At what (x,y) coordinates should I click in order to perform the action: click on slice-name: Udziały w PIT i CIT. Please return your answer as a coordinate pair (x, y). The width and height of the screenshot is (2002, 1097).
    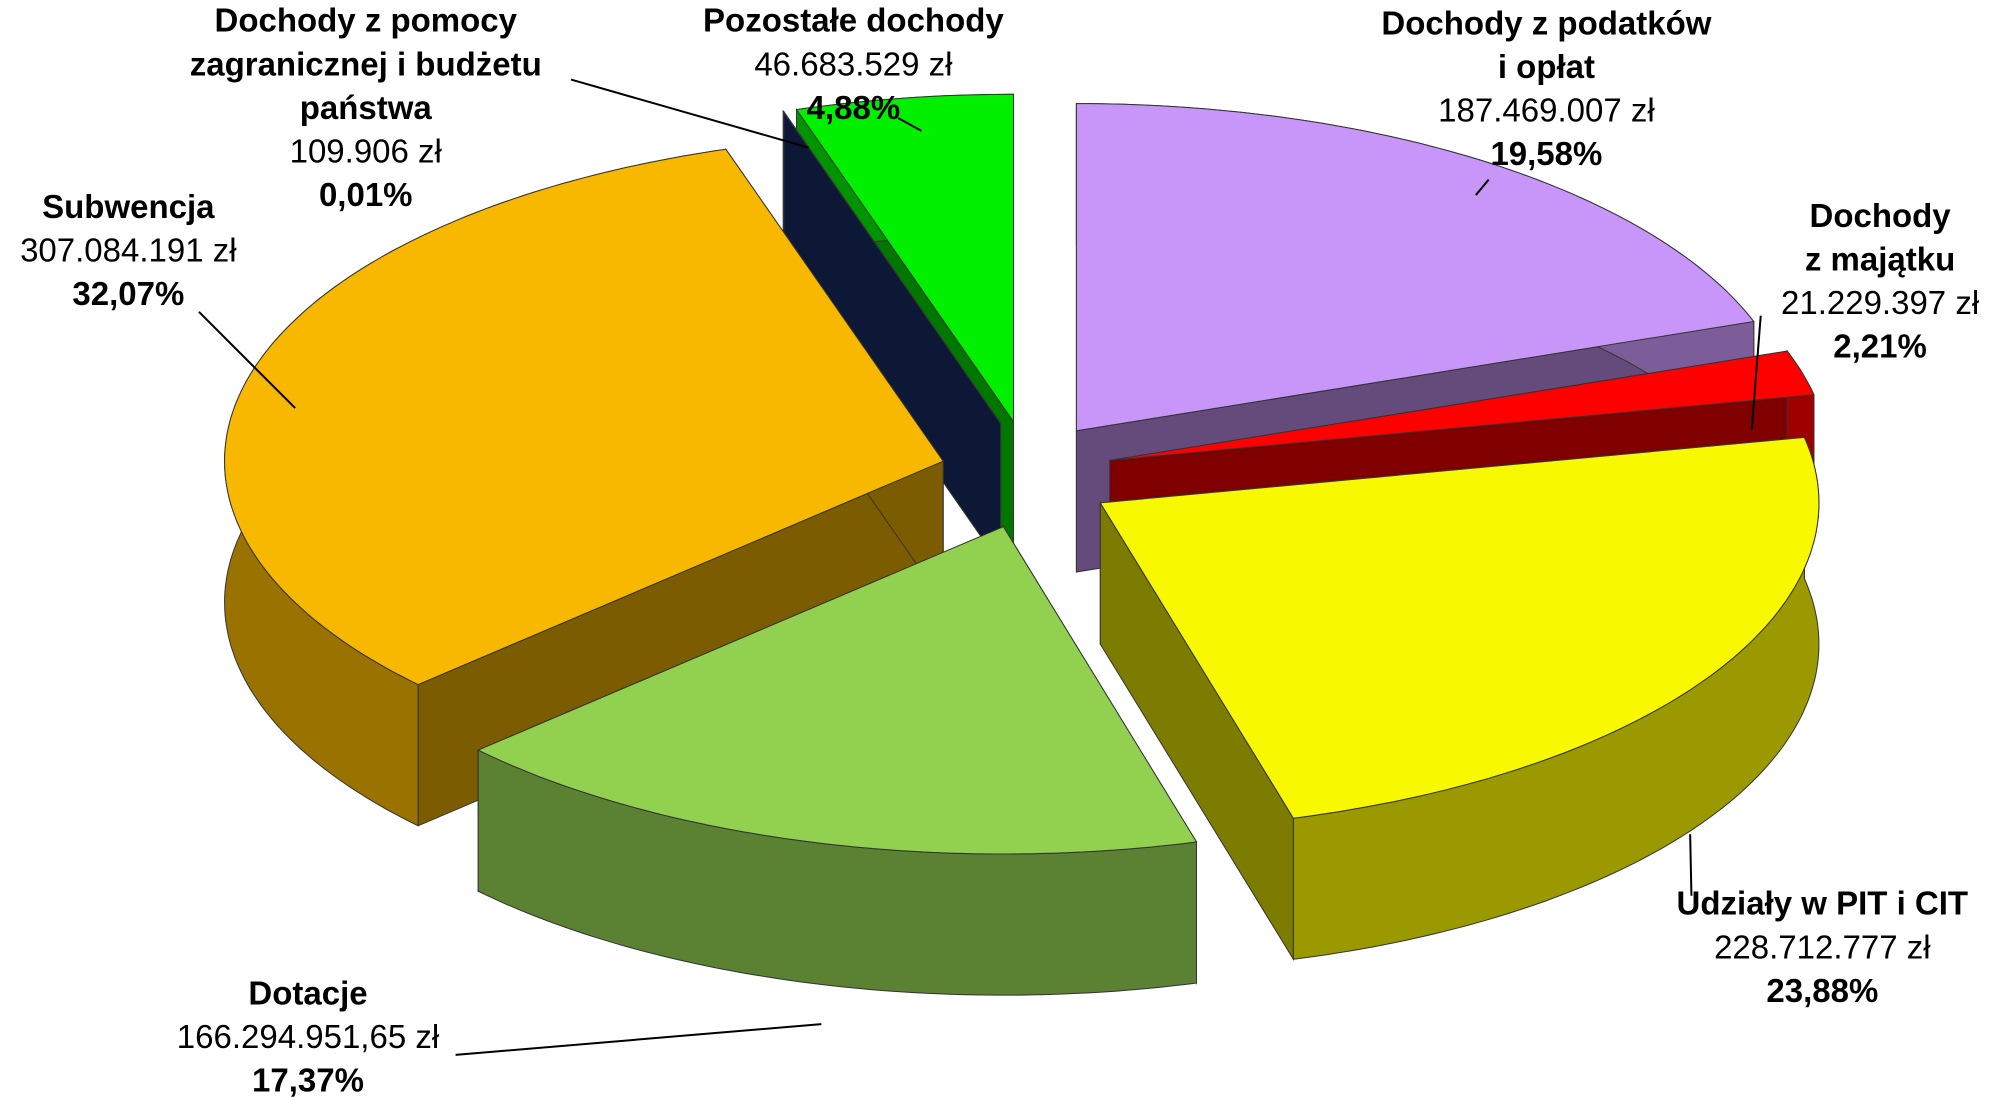
    Looking at the image, I should click on (1823, 903).